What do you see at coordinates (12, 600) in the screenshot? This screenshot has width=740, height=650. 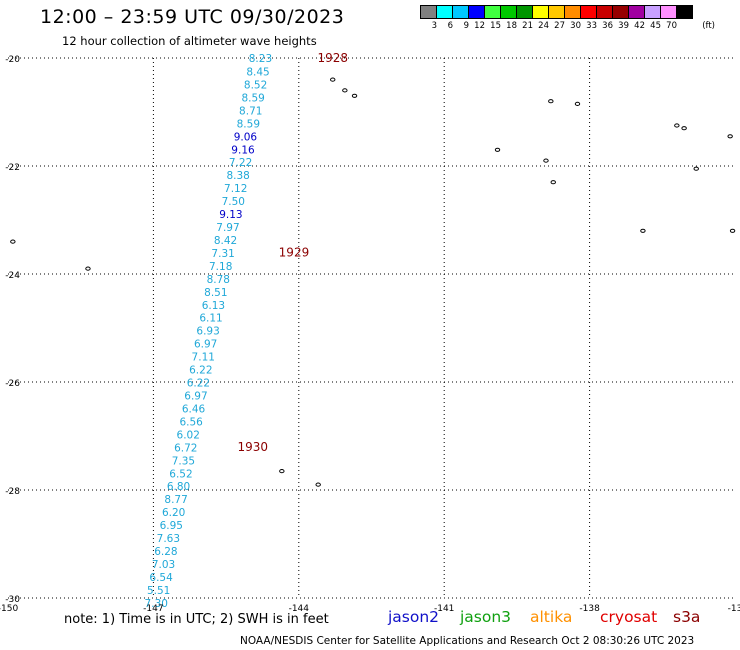 I see `lat-tick-label: -30` at bounding box center [12, 600].